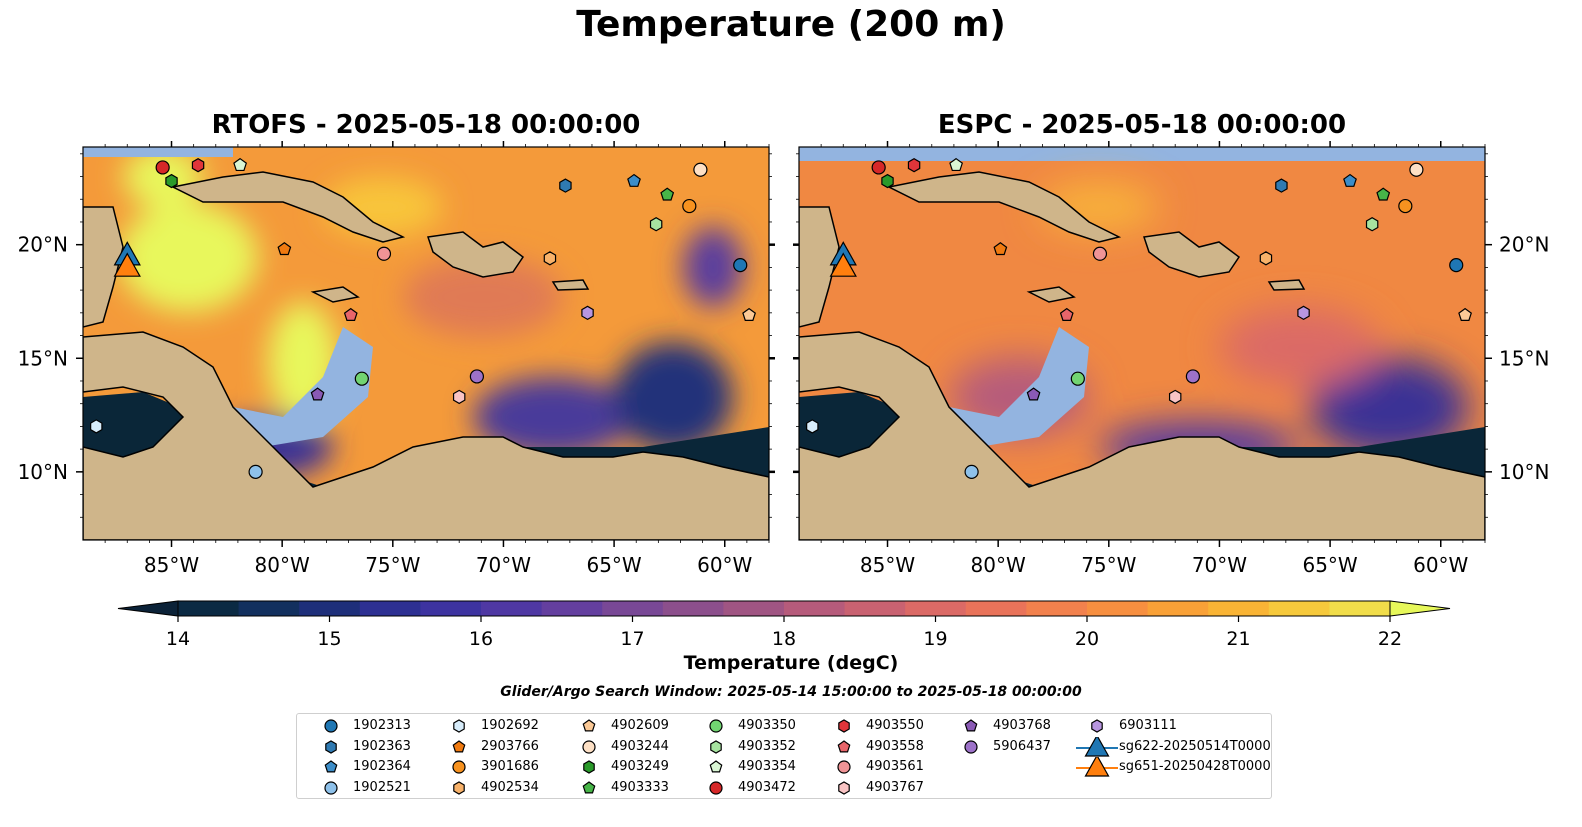  I want to click on legend-glider-icon, so click(1097, 767).